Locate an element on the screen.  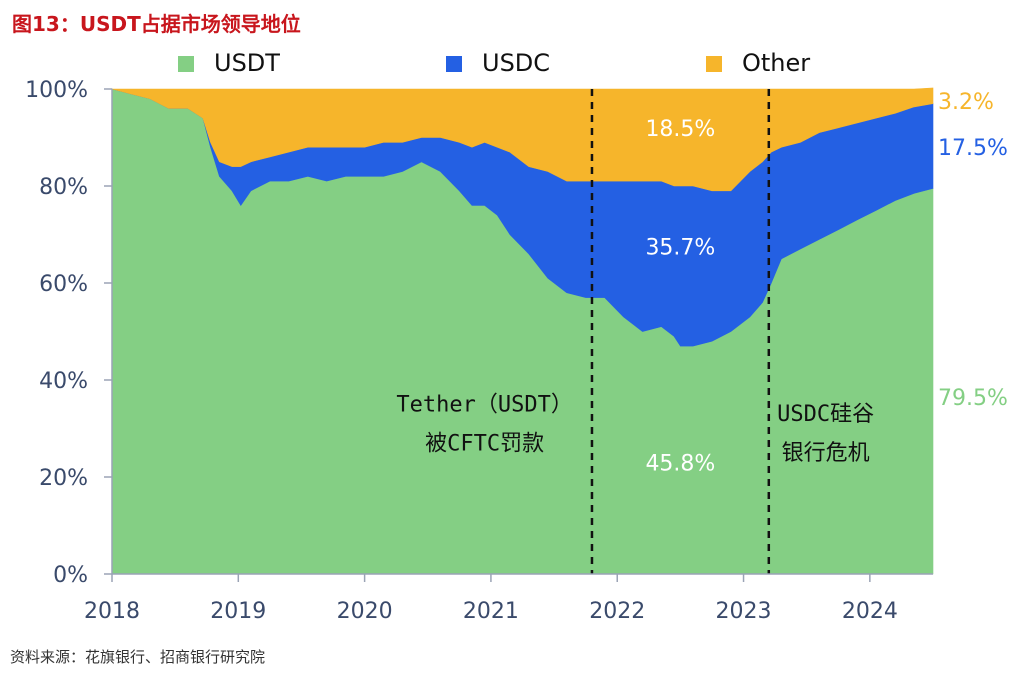
x-tick-label: 2024 is located at coordinates (870, 611).